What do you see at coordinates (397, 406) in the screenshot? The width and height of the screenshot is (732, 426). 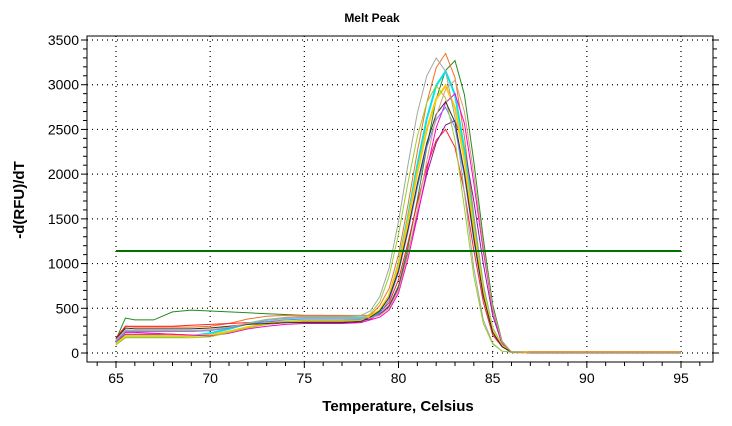 I see `x-axis-label: Temperature, Celsius` at bounding box center [397, 406].